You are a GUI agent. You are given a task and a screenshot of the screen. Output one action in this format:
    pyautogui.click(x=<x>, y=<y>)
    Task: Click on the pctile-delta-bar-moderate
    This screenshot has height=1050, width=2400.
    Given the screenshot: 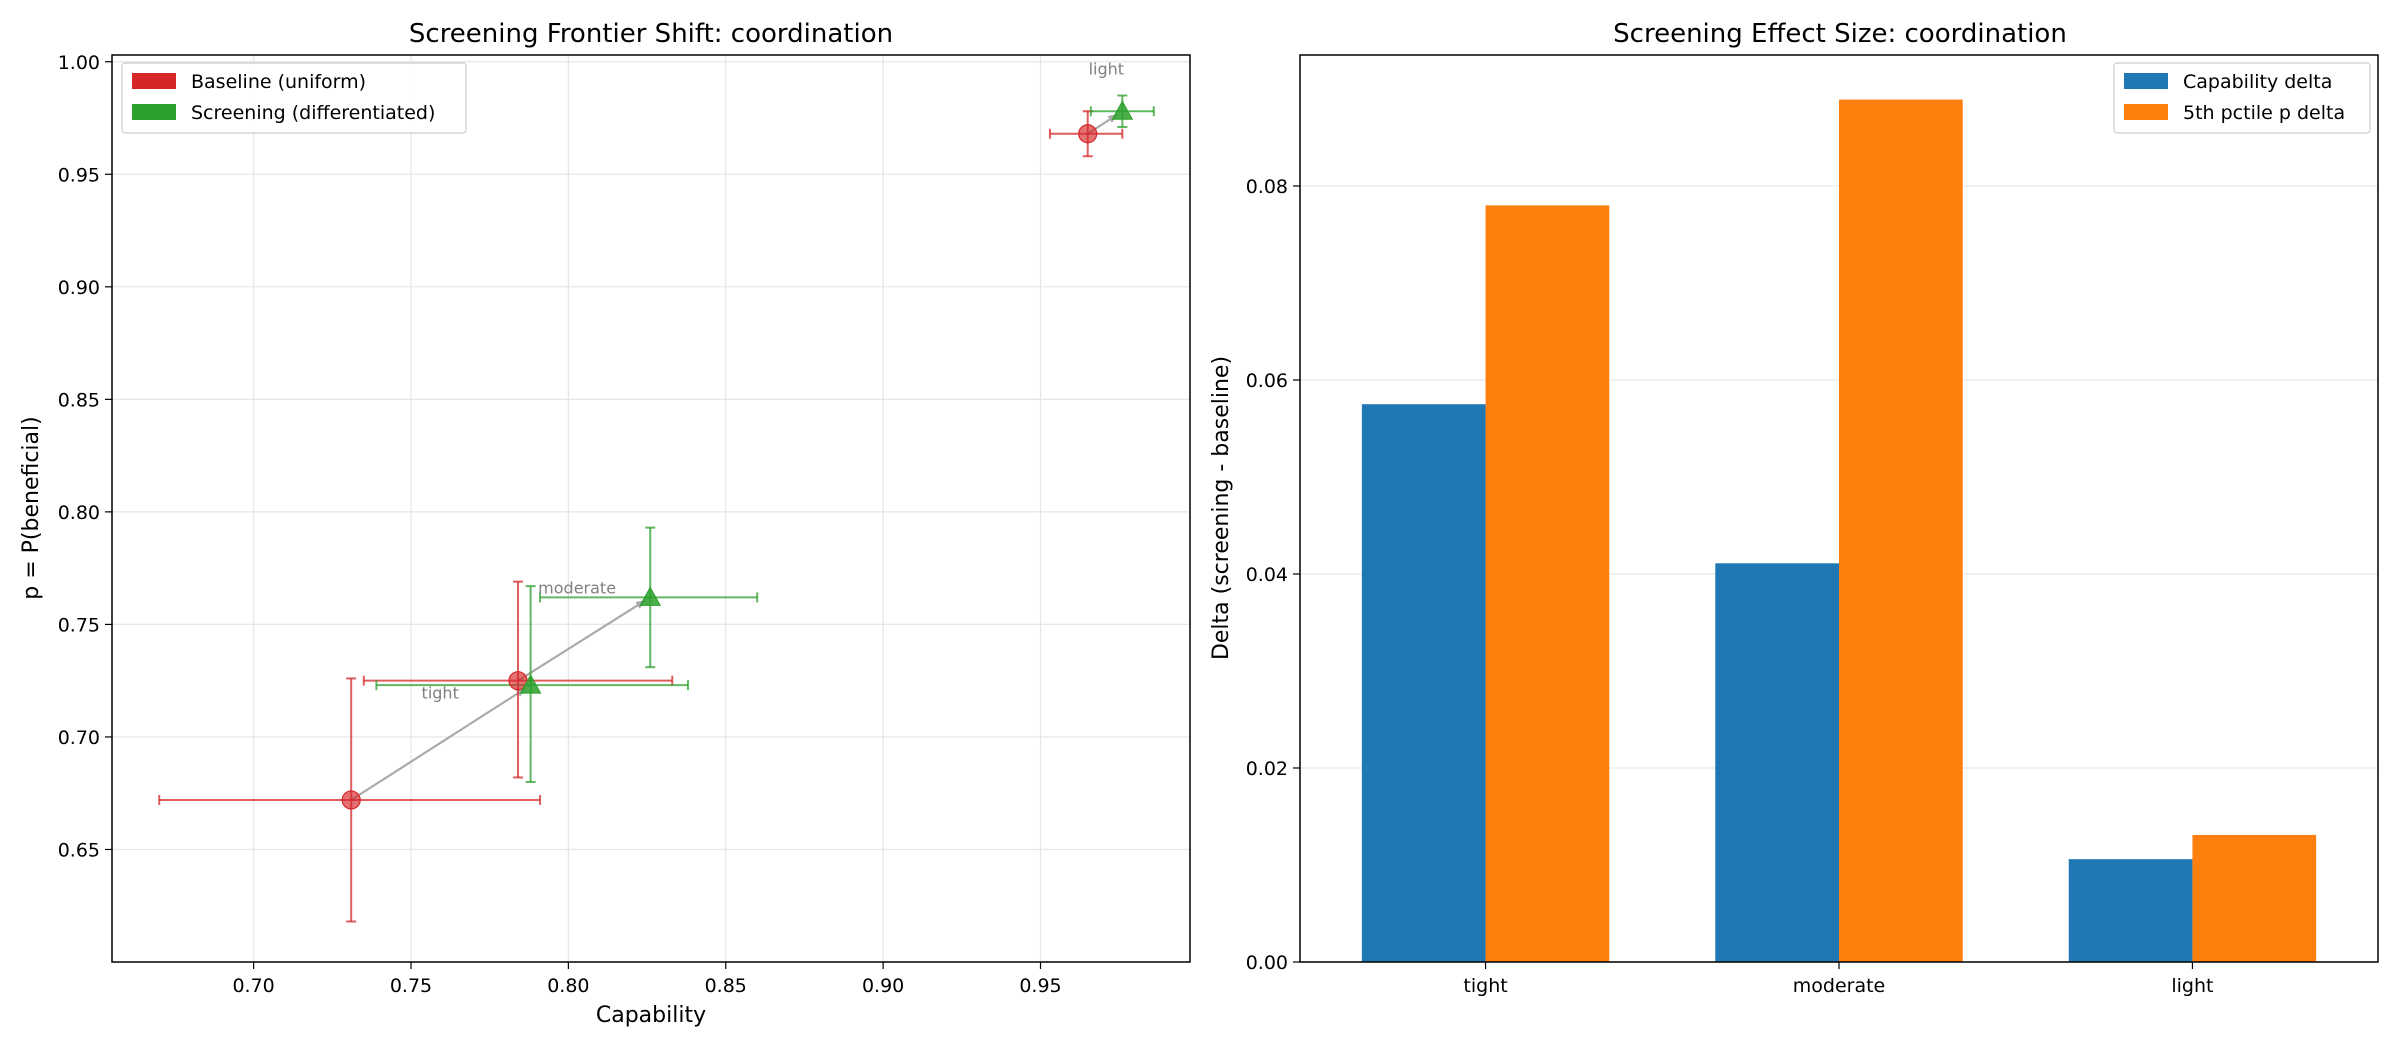 What is the action you would take?
    pyautogui.click(x=1901, y=531)
    